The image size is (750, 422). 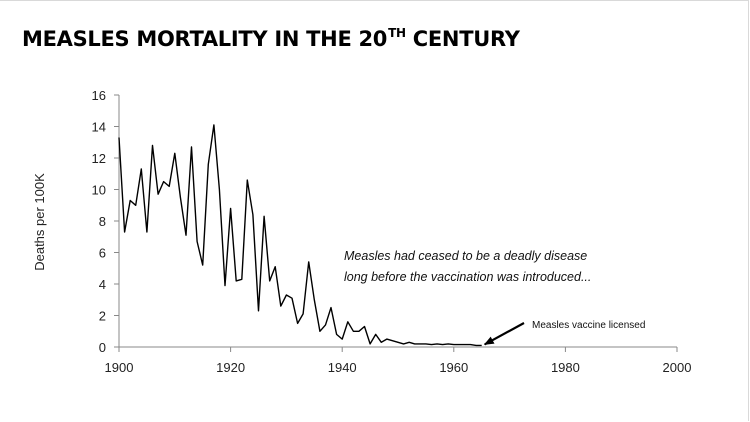 I want to click on vaccine-annotation-label: Measles vaccine licensed, so click(x=588, y=325).